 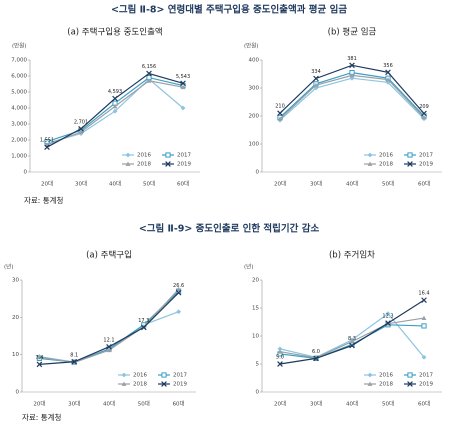 What do you see at coordinates (387, 317) in the screenshot?
I see `value-label: 12.3` at bounding box center [387, 317].